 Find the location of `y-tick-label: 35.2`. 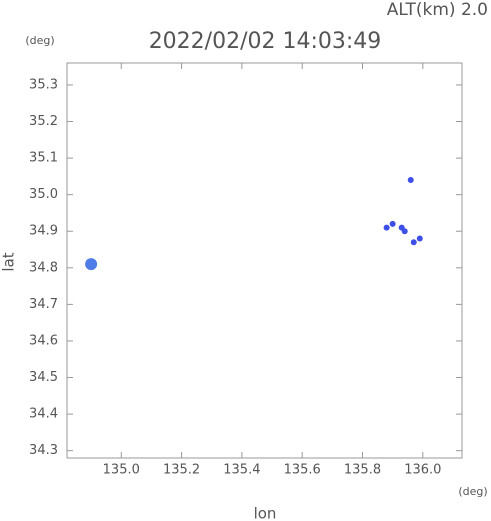

y-tick-label: 35.2 is located at coordinates (43, 121).